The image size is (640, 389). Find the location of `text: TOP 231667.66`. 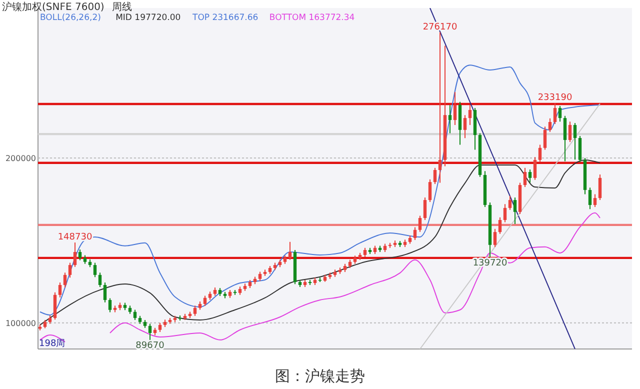

text: TOP 231667.66 is located at coordinates (225, 18).